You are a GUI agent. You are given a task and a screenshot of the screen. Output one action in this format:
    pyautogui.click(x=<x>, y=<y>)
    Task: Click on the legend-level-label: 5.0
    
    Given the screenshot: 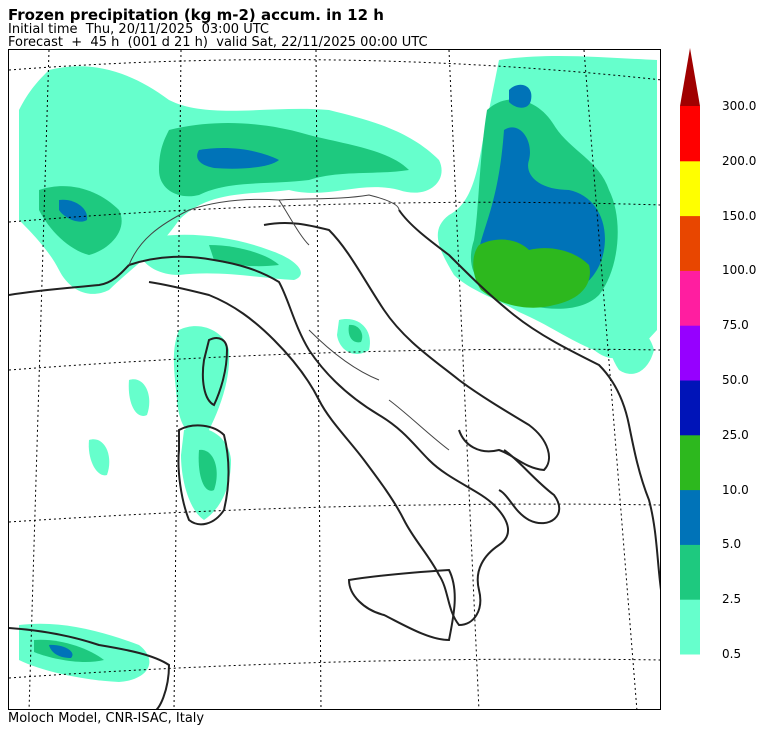 What is the action you would take?
    pyautogui.click(x=732, y=544)
    